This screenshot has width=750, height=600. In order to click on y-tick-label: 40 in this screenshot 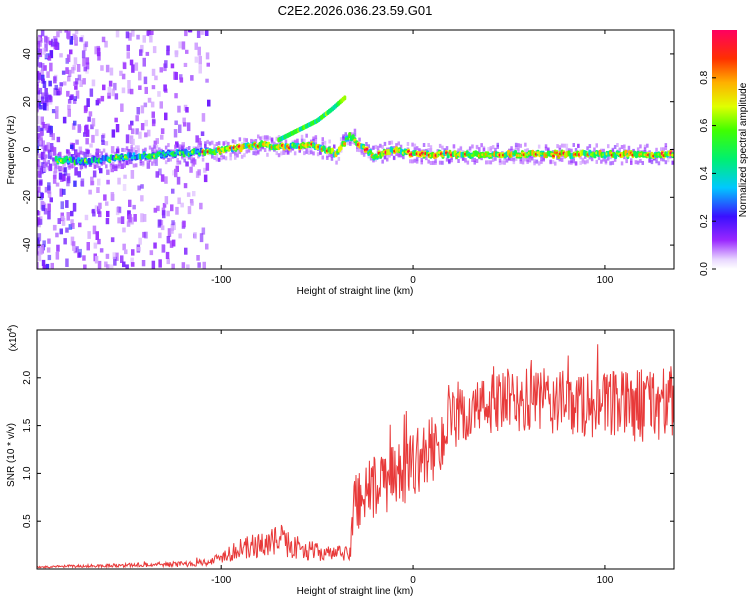, I will do `click(27, 54)`.